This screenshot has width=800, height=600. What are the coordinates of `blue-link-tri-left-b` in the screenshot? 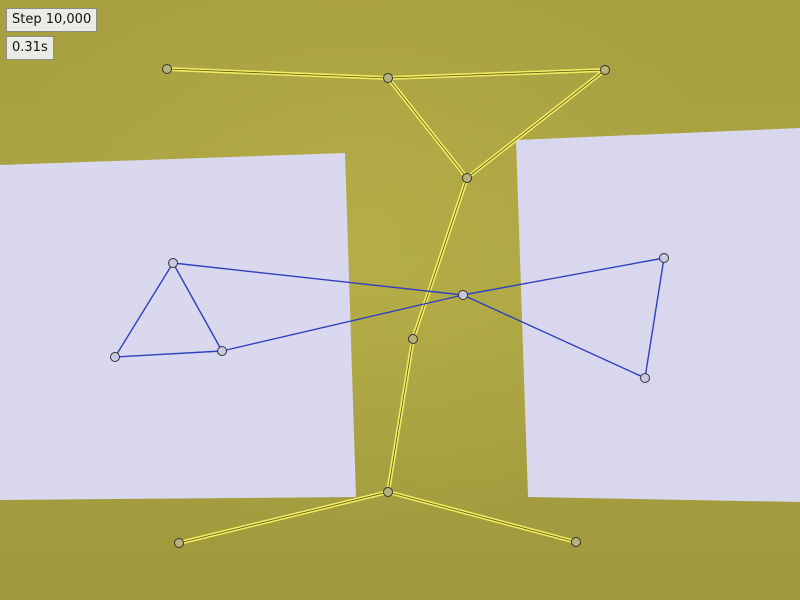 It's located at (168, 354).